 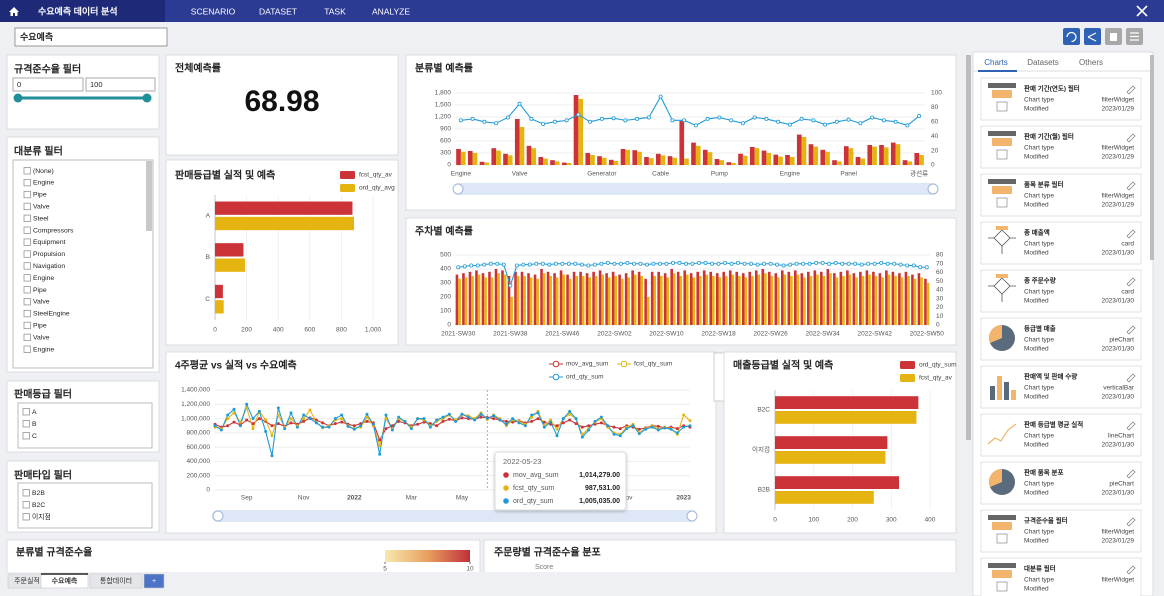 I want to click on tab-label: 통합데이터, so click(x=116, y=580).